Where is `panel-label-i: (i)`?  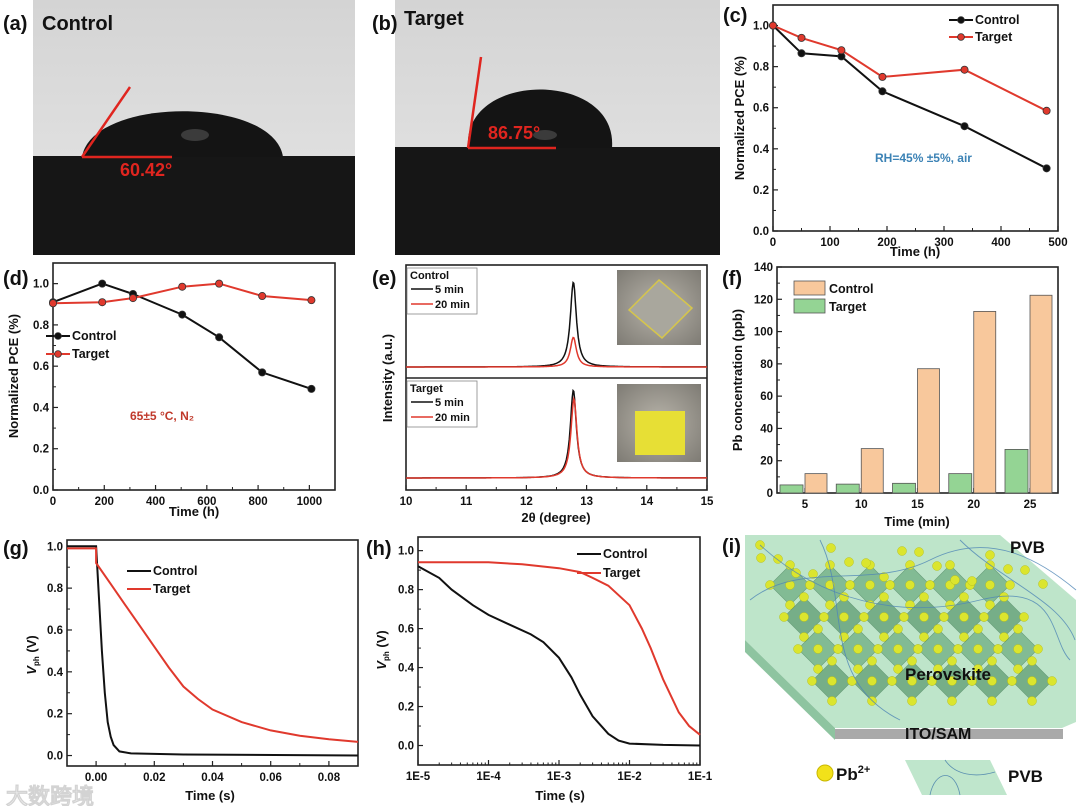 panel-label-i: (i) is located at coordinates (731, 547).